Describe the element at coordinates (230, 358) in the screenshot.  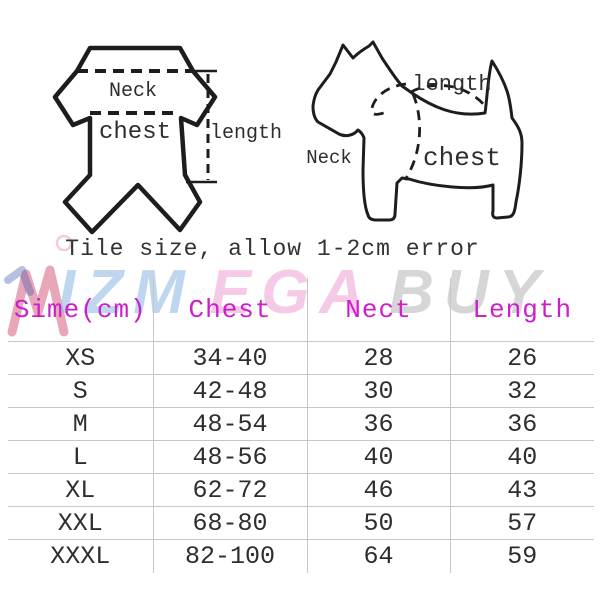
I see `cell-chest: 34-40` at that location.